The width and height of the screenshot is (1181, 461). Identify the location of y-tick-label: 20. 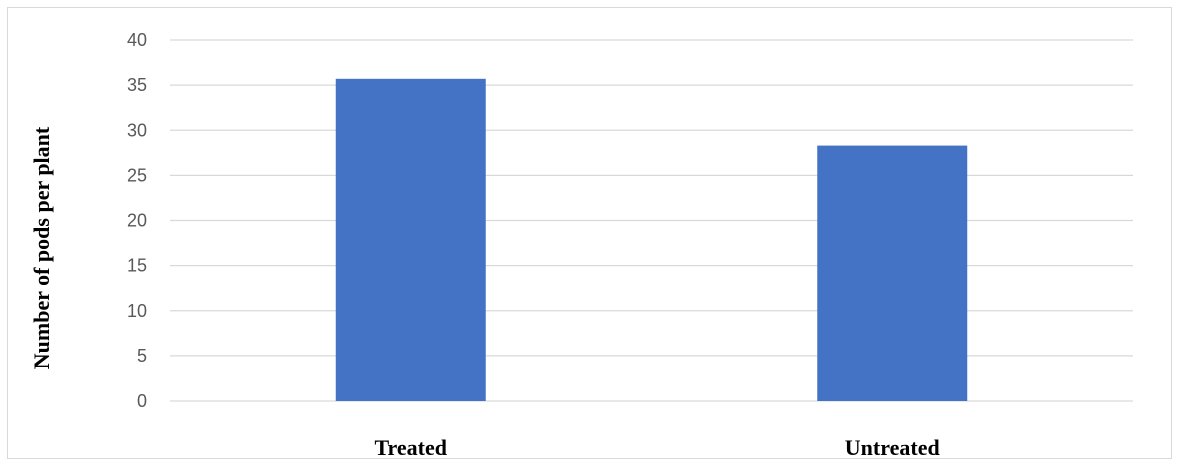
(137, 221).